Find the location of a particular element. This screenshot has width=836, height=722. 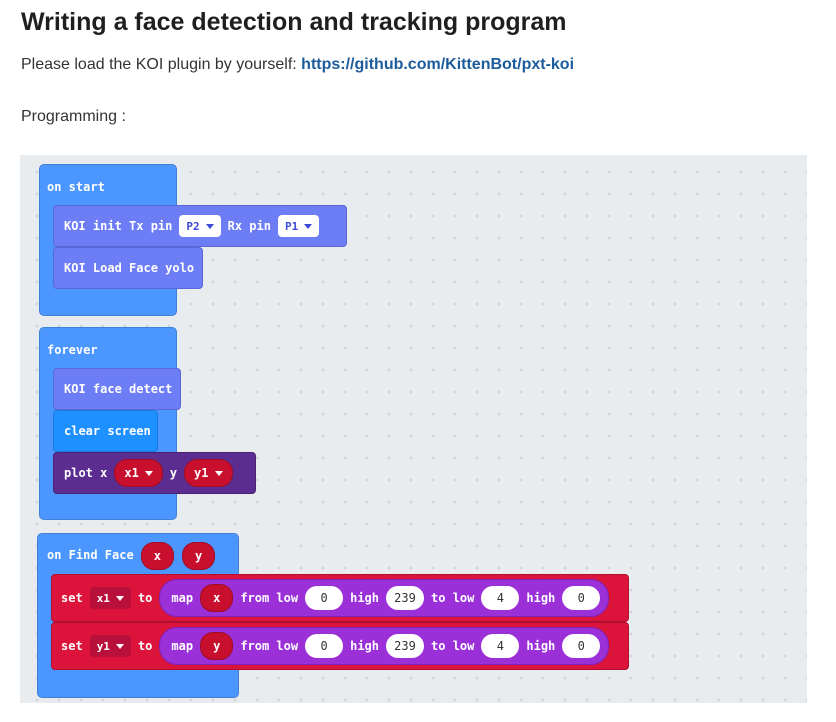

clear-screen-label: clear screen is located at coordinates (107, 431).